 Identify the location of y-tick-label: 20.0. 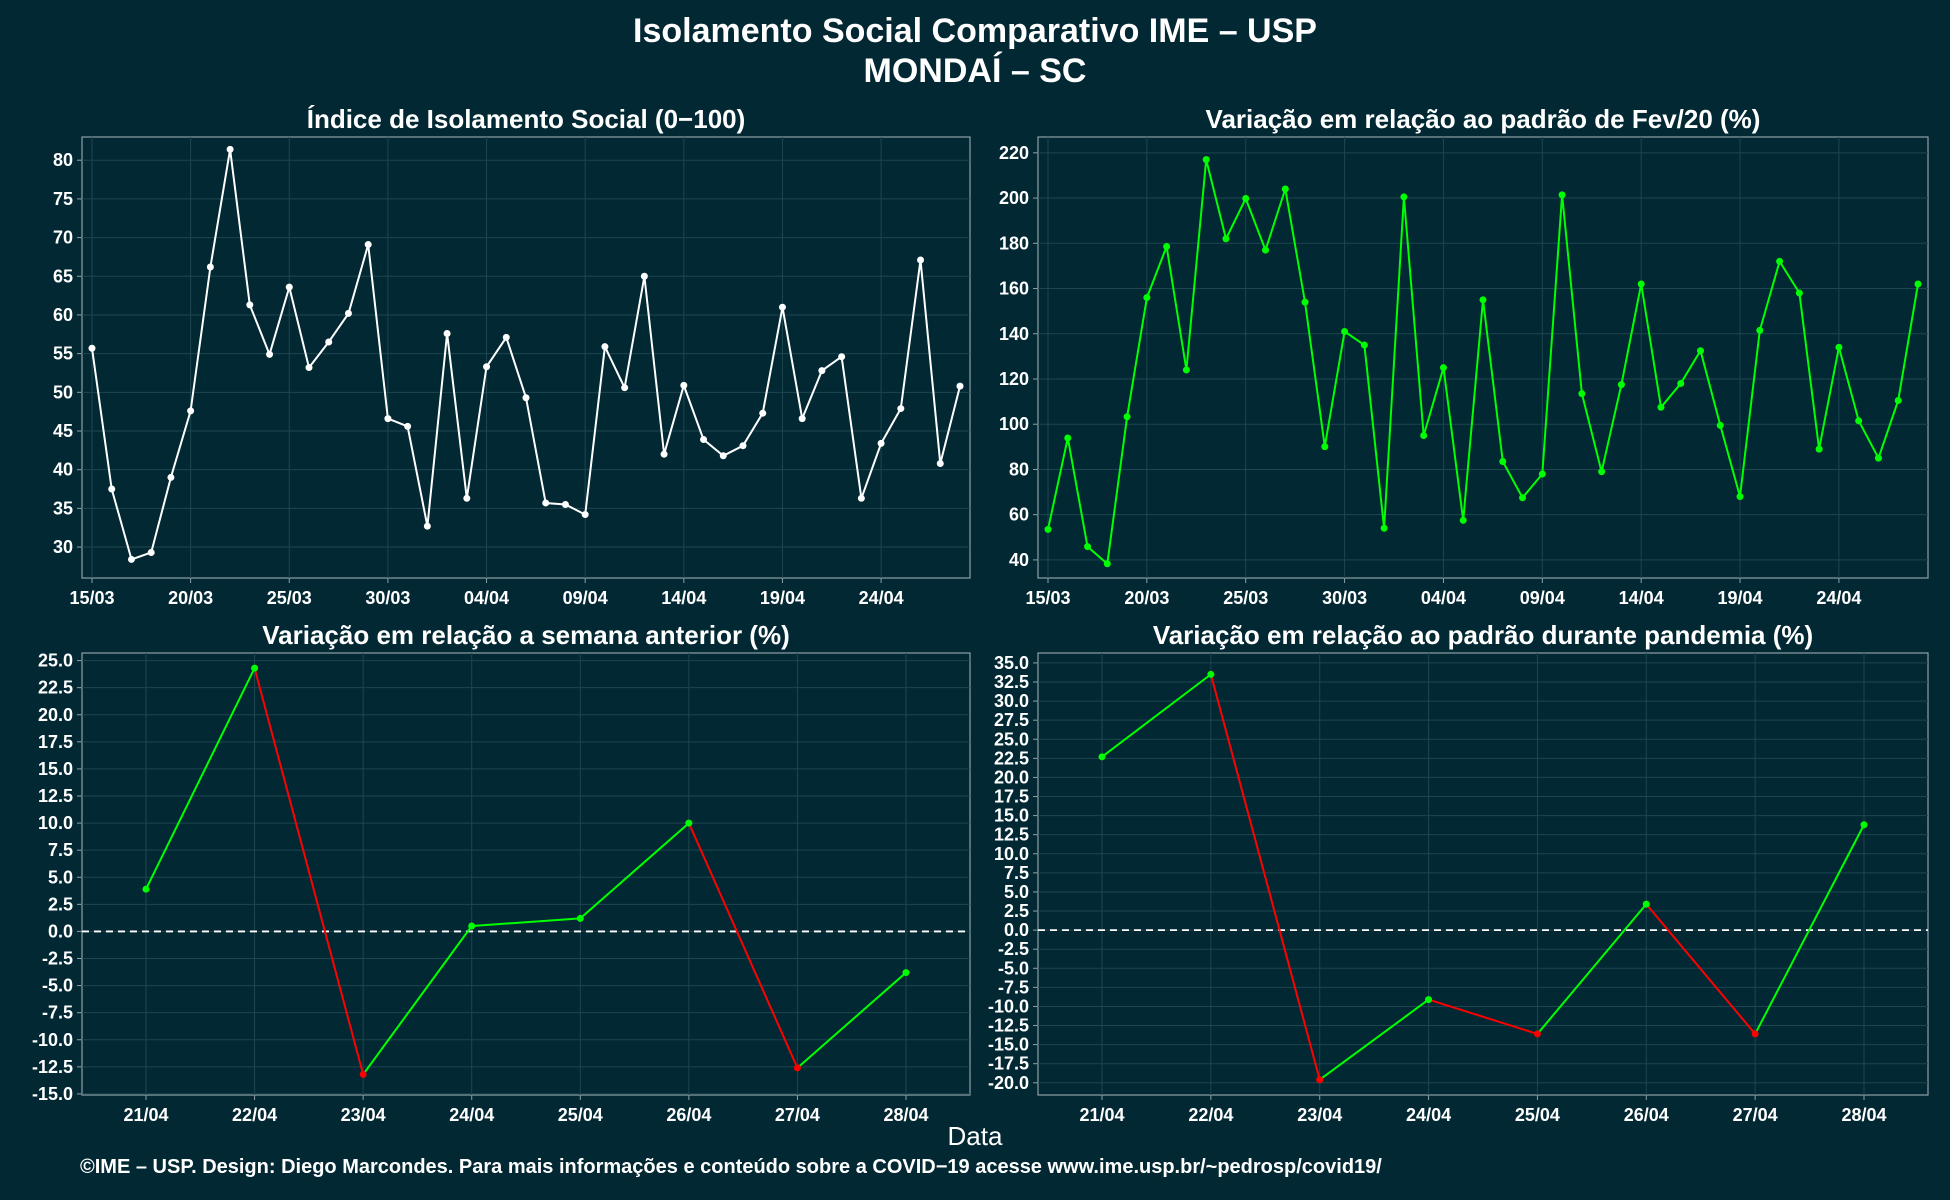
(55, 715).